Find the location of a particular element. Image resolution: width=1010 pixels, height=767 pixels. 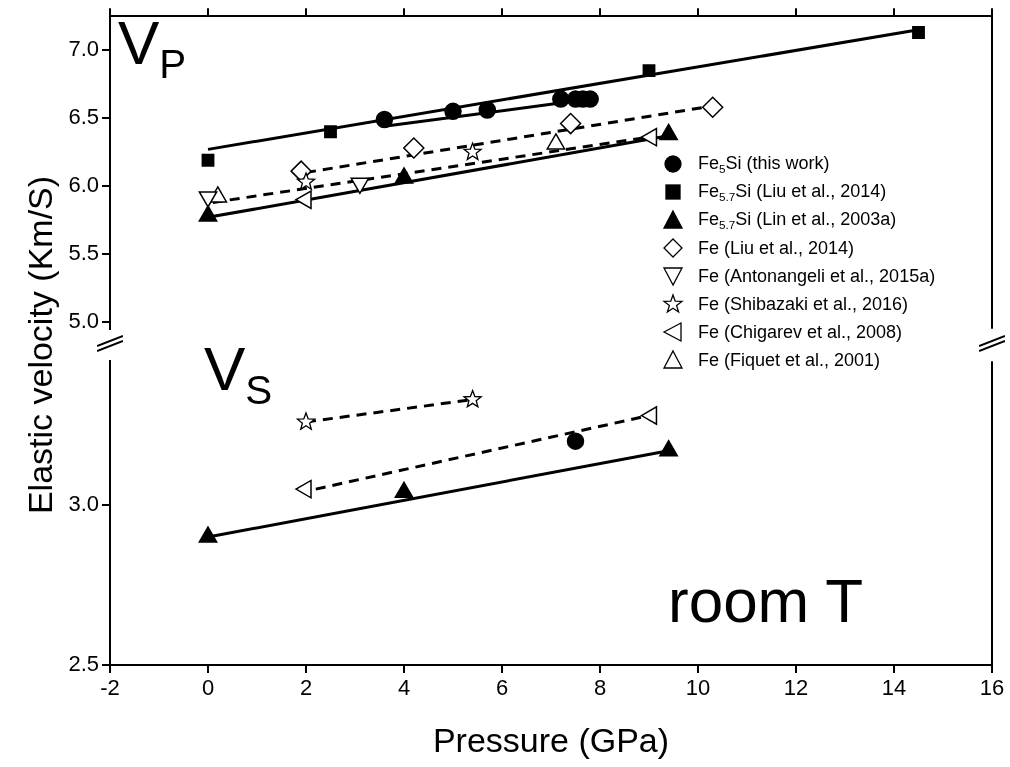

x-tick-label: 14 is located at coordinates (894, 688).